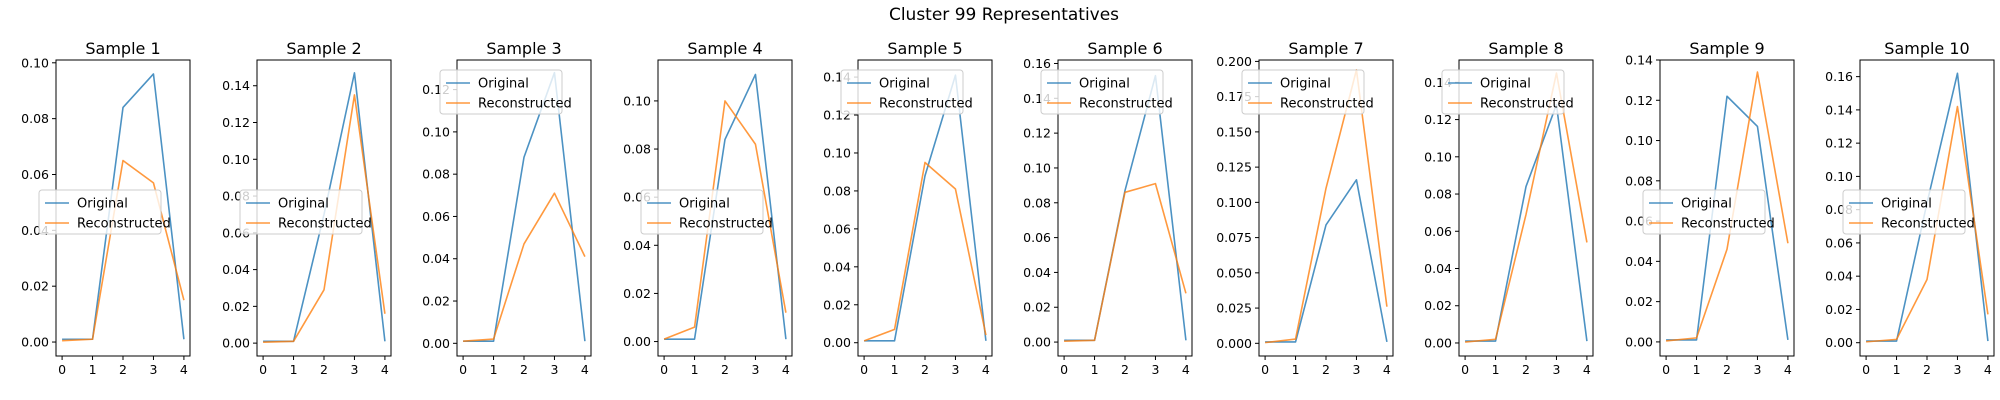  Describe the element at coordinates (1234, 343) in the screenshot. I see `y-tick-label: 0.000` at that location.